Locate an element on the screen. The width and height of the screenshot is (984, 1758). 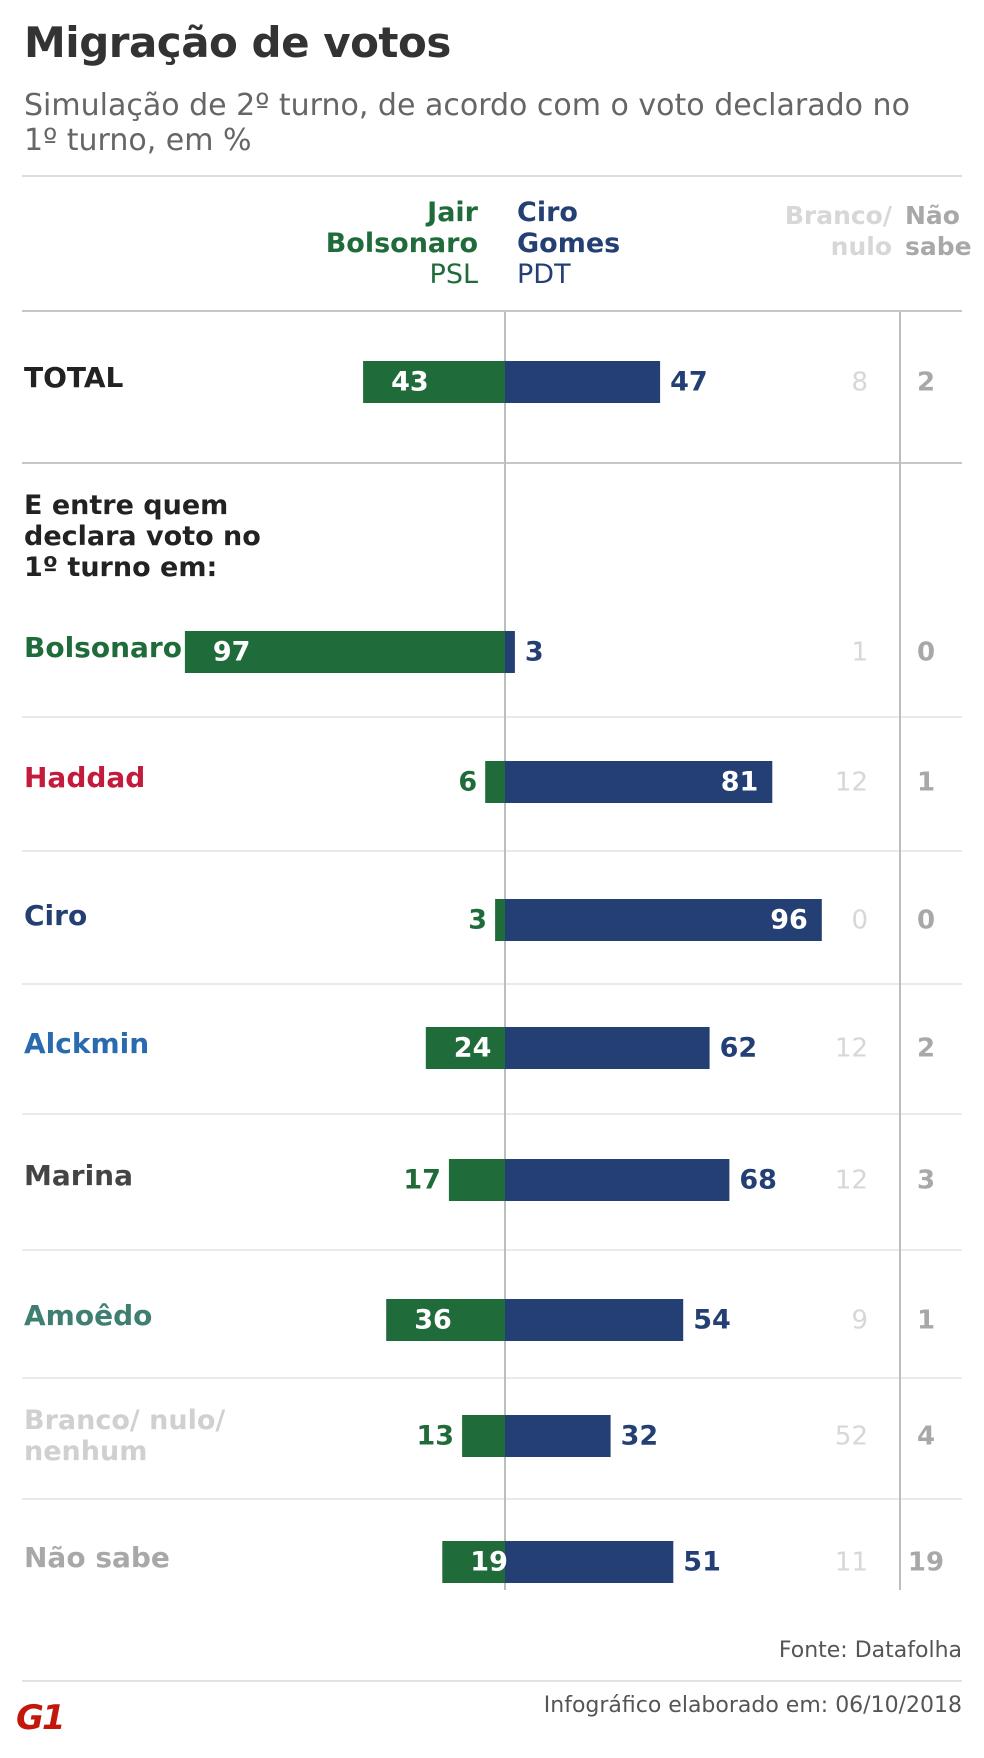
made-note: Infográfico elaborado em: 06/10/2018 is located at coordinates (753, 1705).